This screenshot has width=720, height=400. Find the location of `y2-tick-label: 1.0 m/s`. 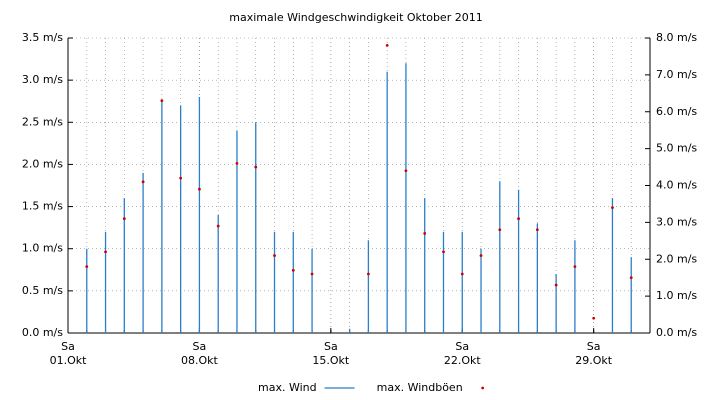

y2-tick-label: 1.0 m/s is located at coordinates (676, 295).